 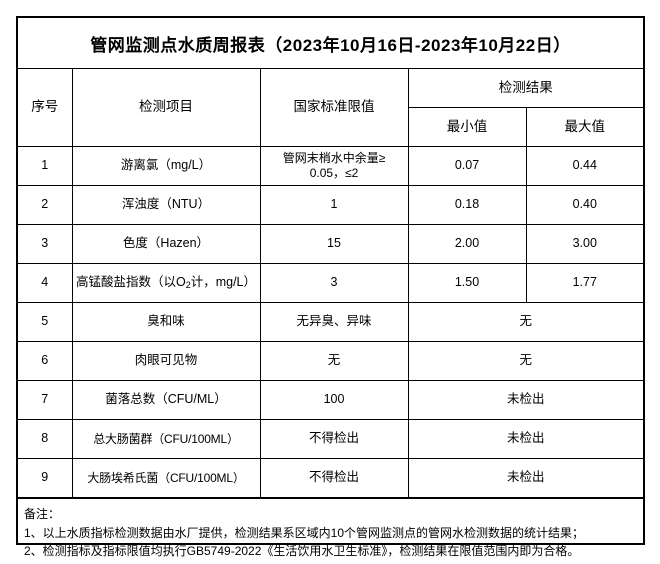 What do you see at coordinates (45, 478) in the screenshot?
I see `cell-index: 9` at bounding box center [45, 478].